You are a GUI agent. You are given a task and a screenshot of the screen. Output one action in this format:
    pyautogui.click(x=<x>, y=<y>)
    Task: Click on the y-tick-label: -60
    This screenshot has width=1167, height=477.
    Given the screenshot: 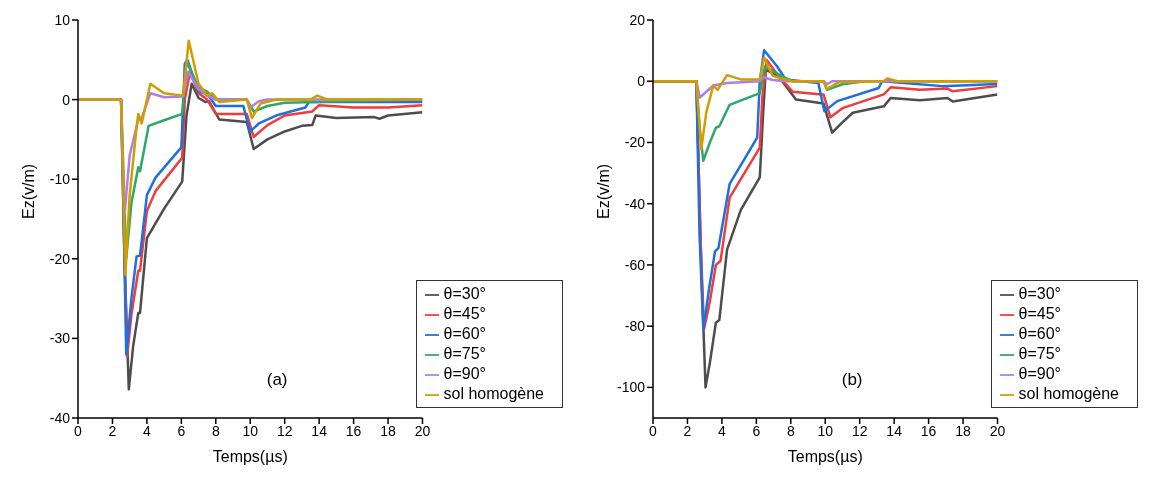 What is the action you would take?
    pyautogui.click(x=635, y=264)
    